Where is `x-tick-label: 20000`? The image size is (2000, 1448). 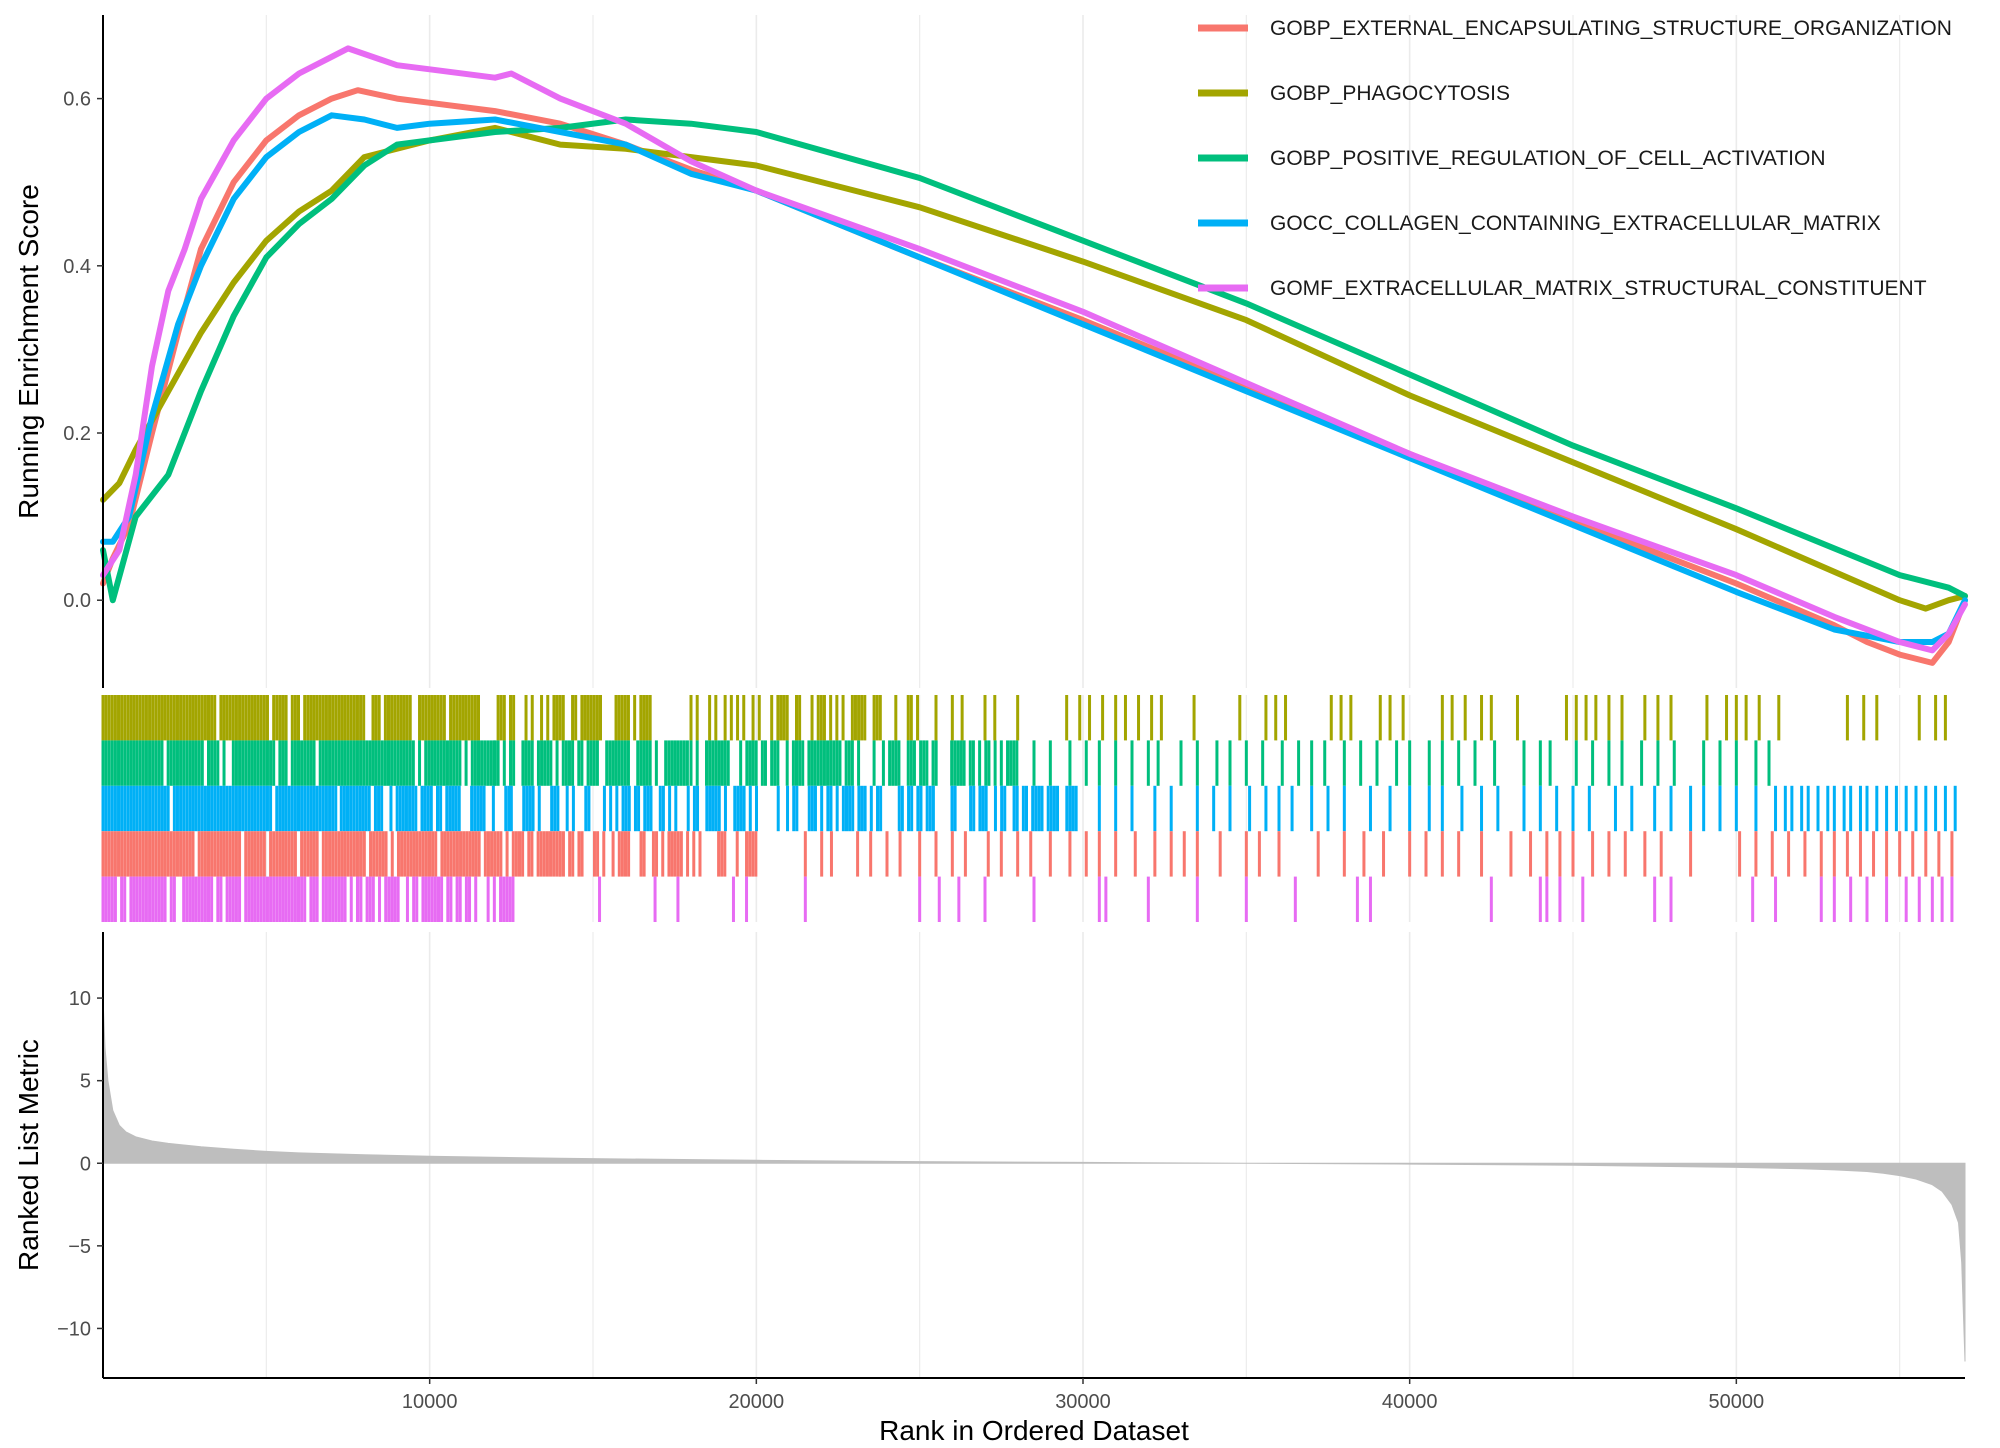
x-tick-label: 20000 is located at coordinates (757, 1402).